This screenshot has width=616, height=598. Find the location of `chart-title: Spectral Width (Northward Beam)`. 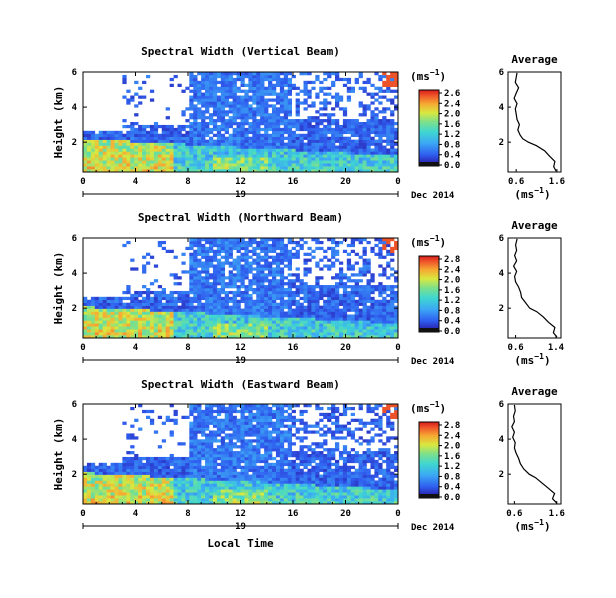

chart-title: Spectral Width (Northward Beam) is located at coordinates (240, 217).